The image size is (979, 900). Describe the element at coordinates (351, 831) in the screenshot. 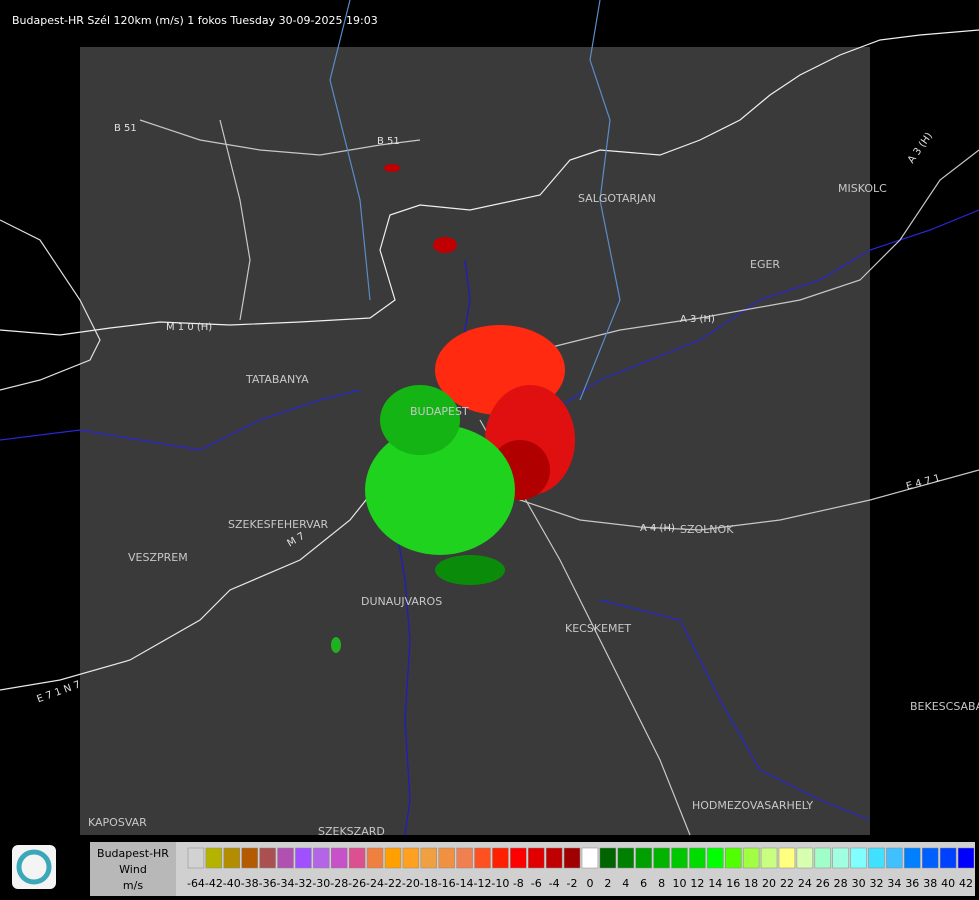

I see `city-label: SZEKSZARD` at that location.